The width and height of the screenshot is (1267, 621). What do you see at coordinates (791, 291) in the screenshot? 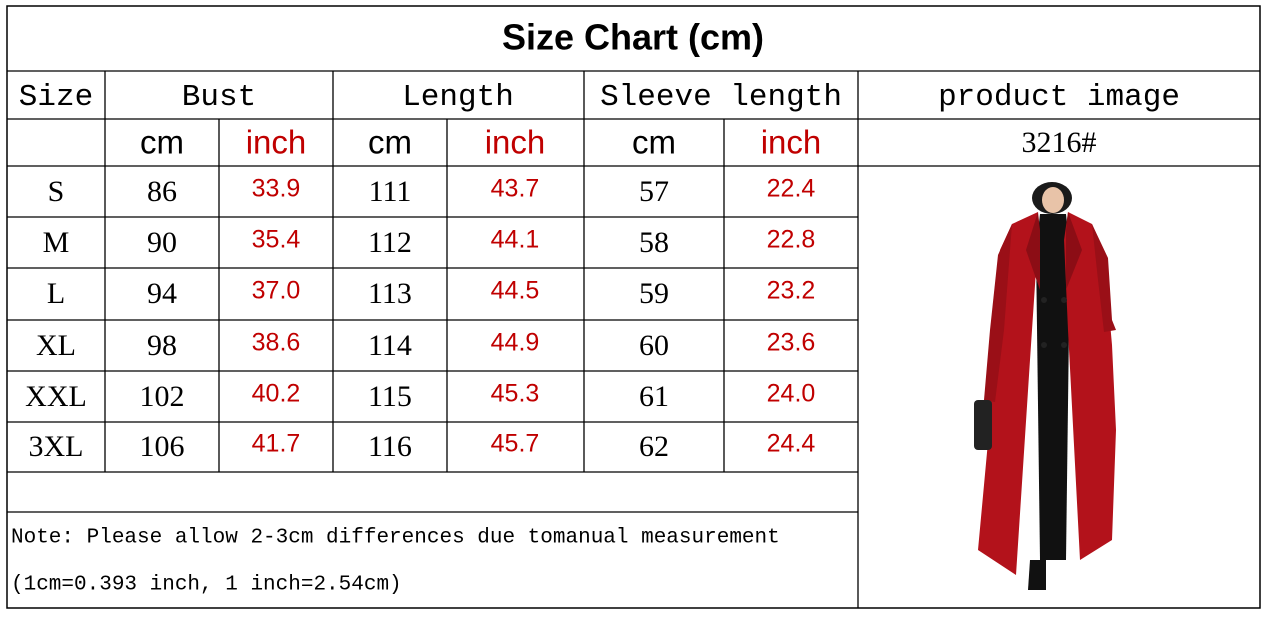
I see `cell: 23.2` at bounding box center [791, 291].